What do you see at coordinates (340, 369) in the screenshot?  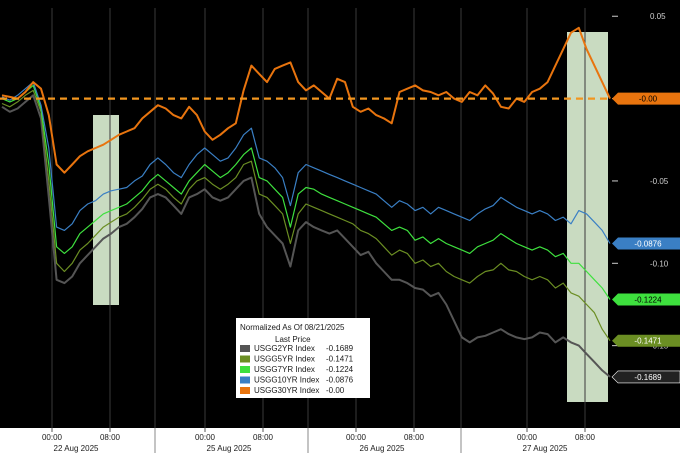 I see `legend-series-value: -0.1224` at bounding box center [340, 369].